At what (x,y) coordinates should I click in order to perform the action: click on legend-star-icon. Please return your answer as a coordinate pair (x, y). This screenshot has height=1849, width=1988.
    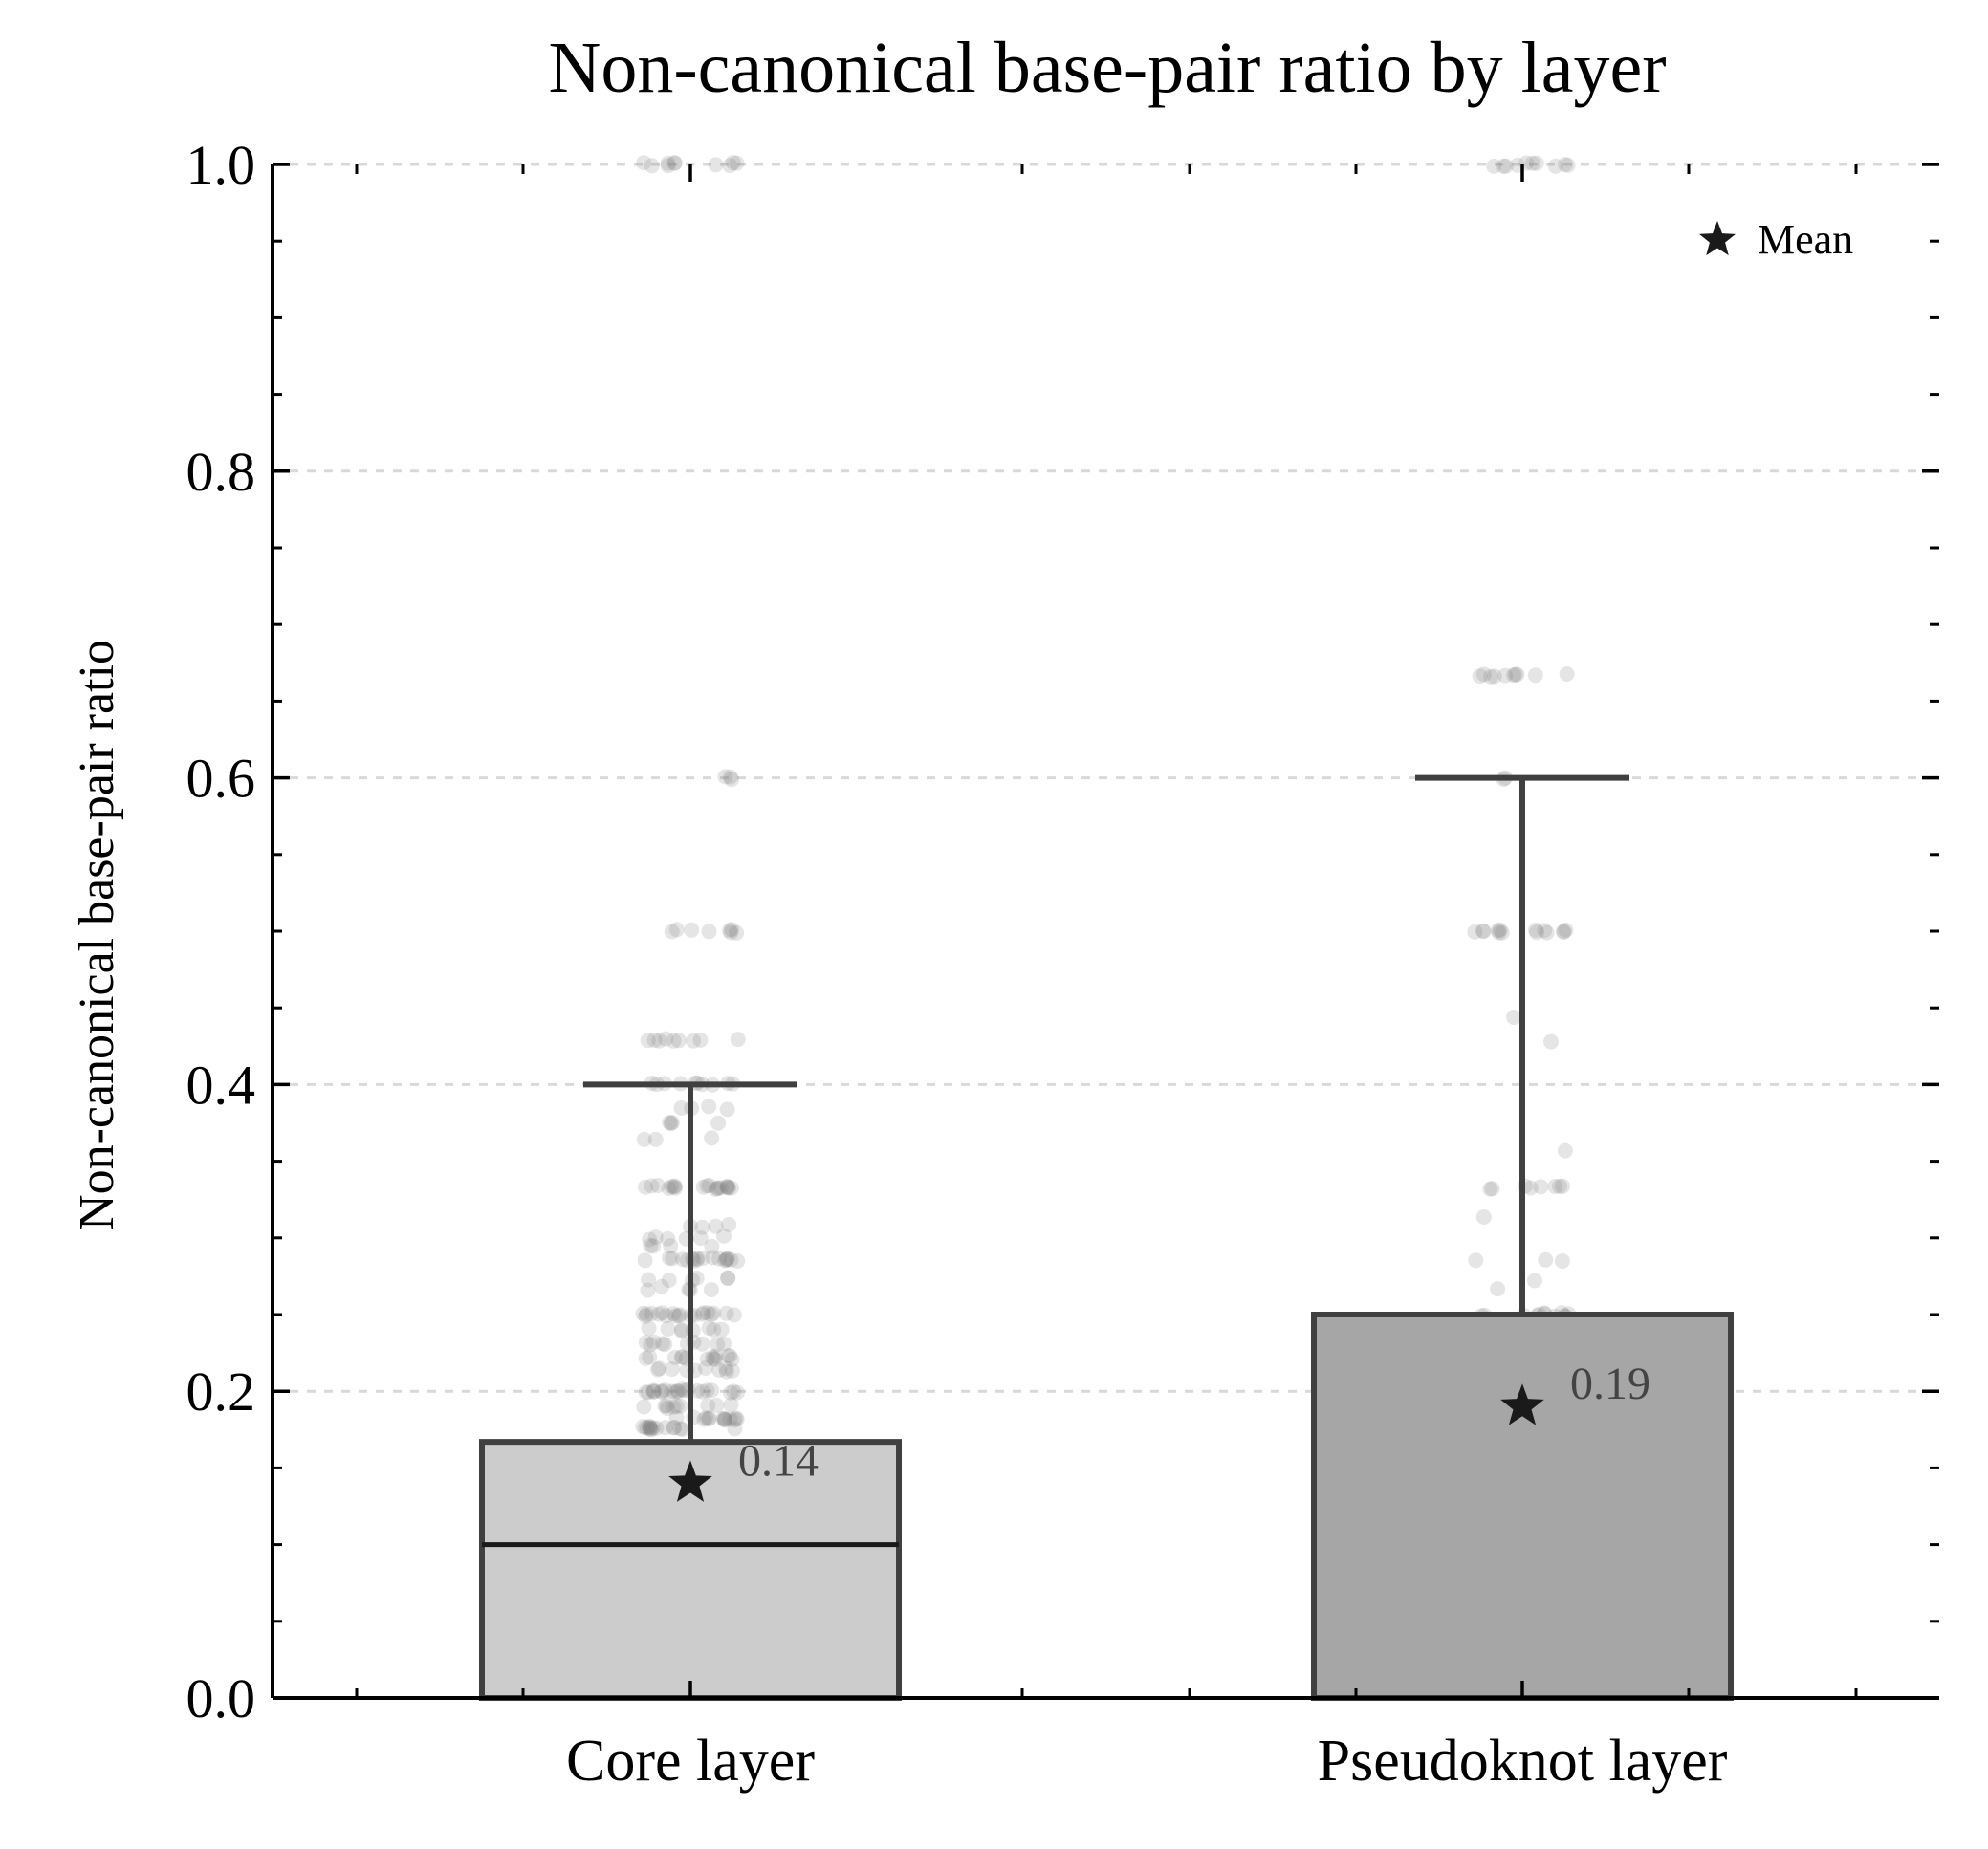
    Looking at the image, I should click on (1717, 239).